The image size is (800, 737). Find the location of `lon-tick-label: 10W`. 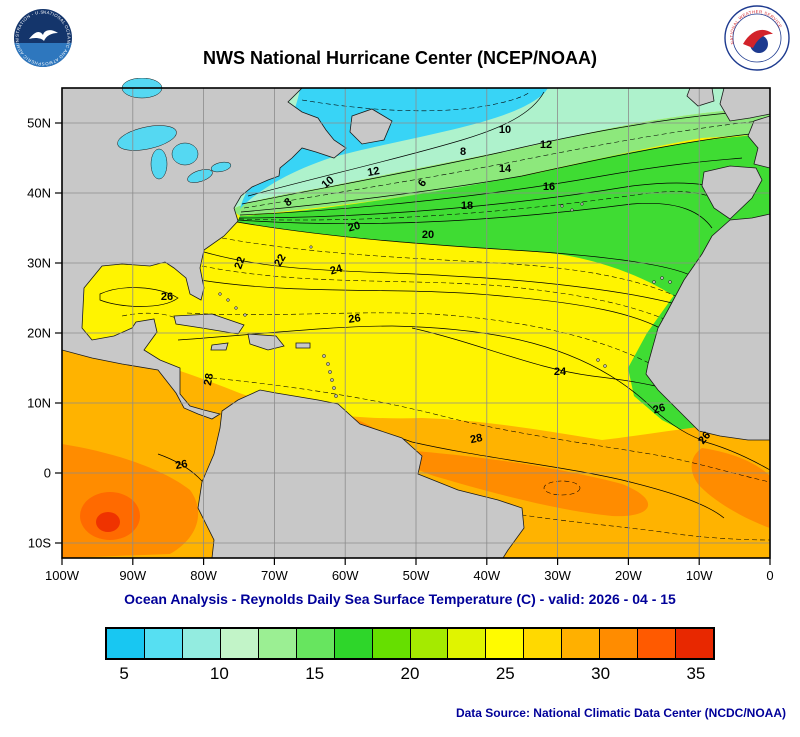

lon-tick-label: 10W is located at coordinates (699, 575).